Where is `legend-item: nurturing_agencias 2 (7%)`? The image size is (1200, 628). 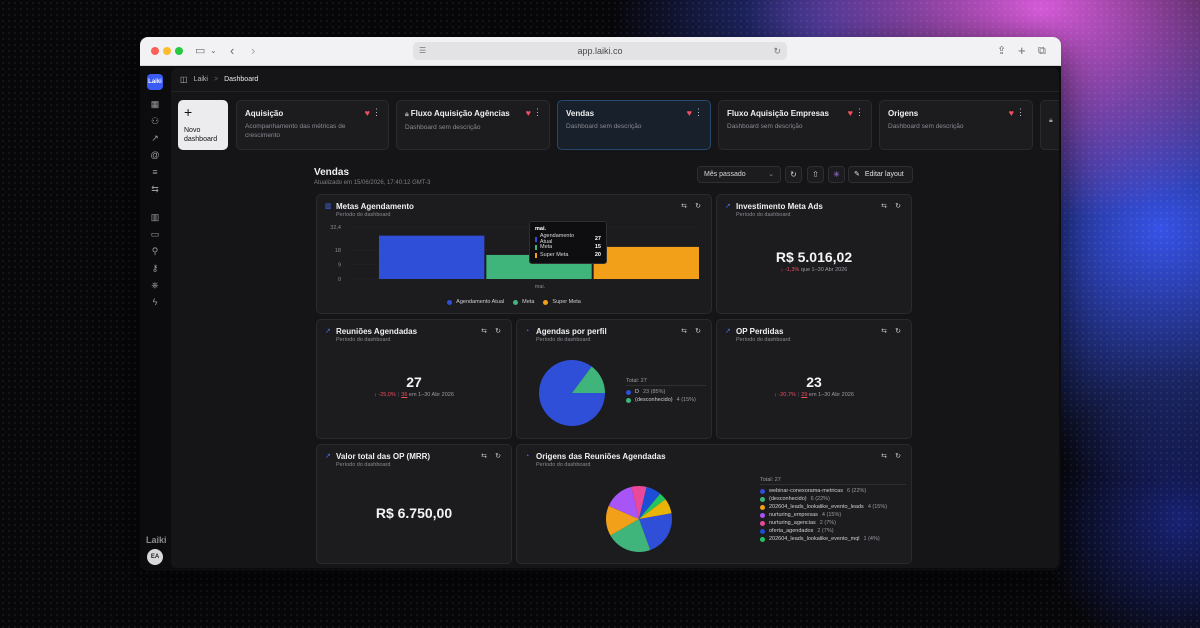
legend-item: nurturing_agencias 2 (7%) is located at coordinates (833, 523).